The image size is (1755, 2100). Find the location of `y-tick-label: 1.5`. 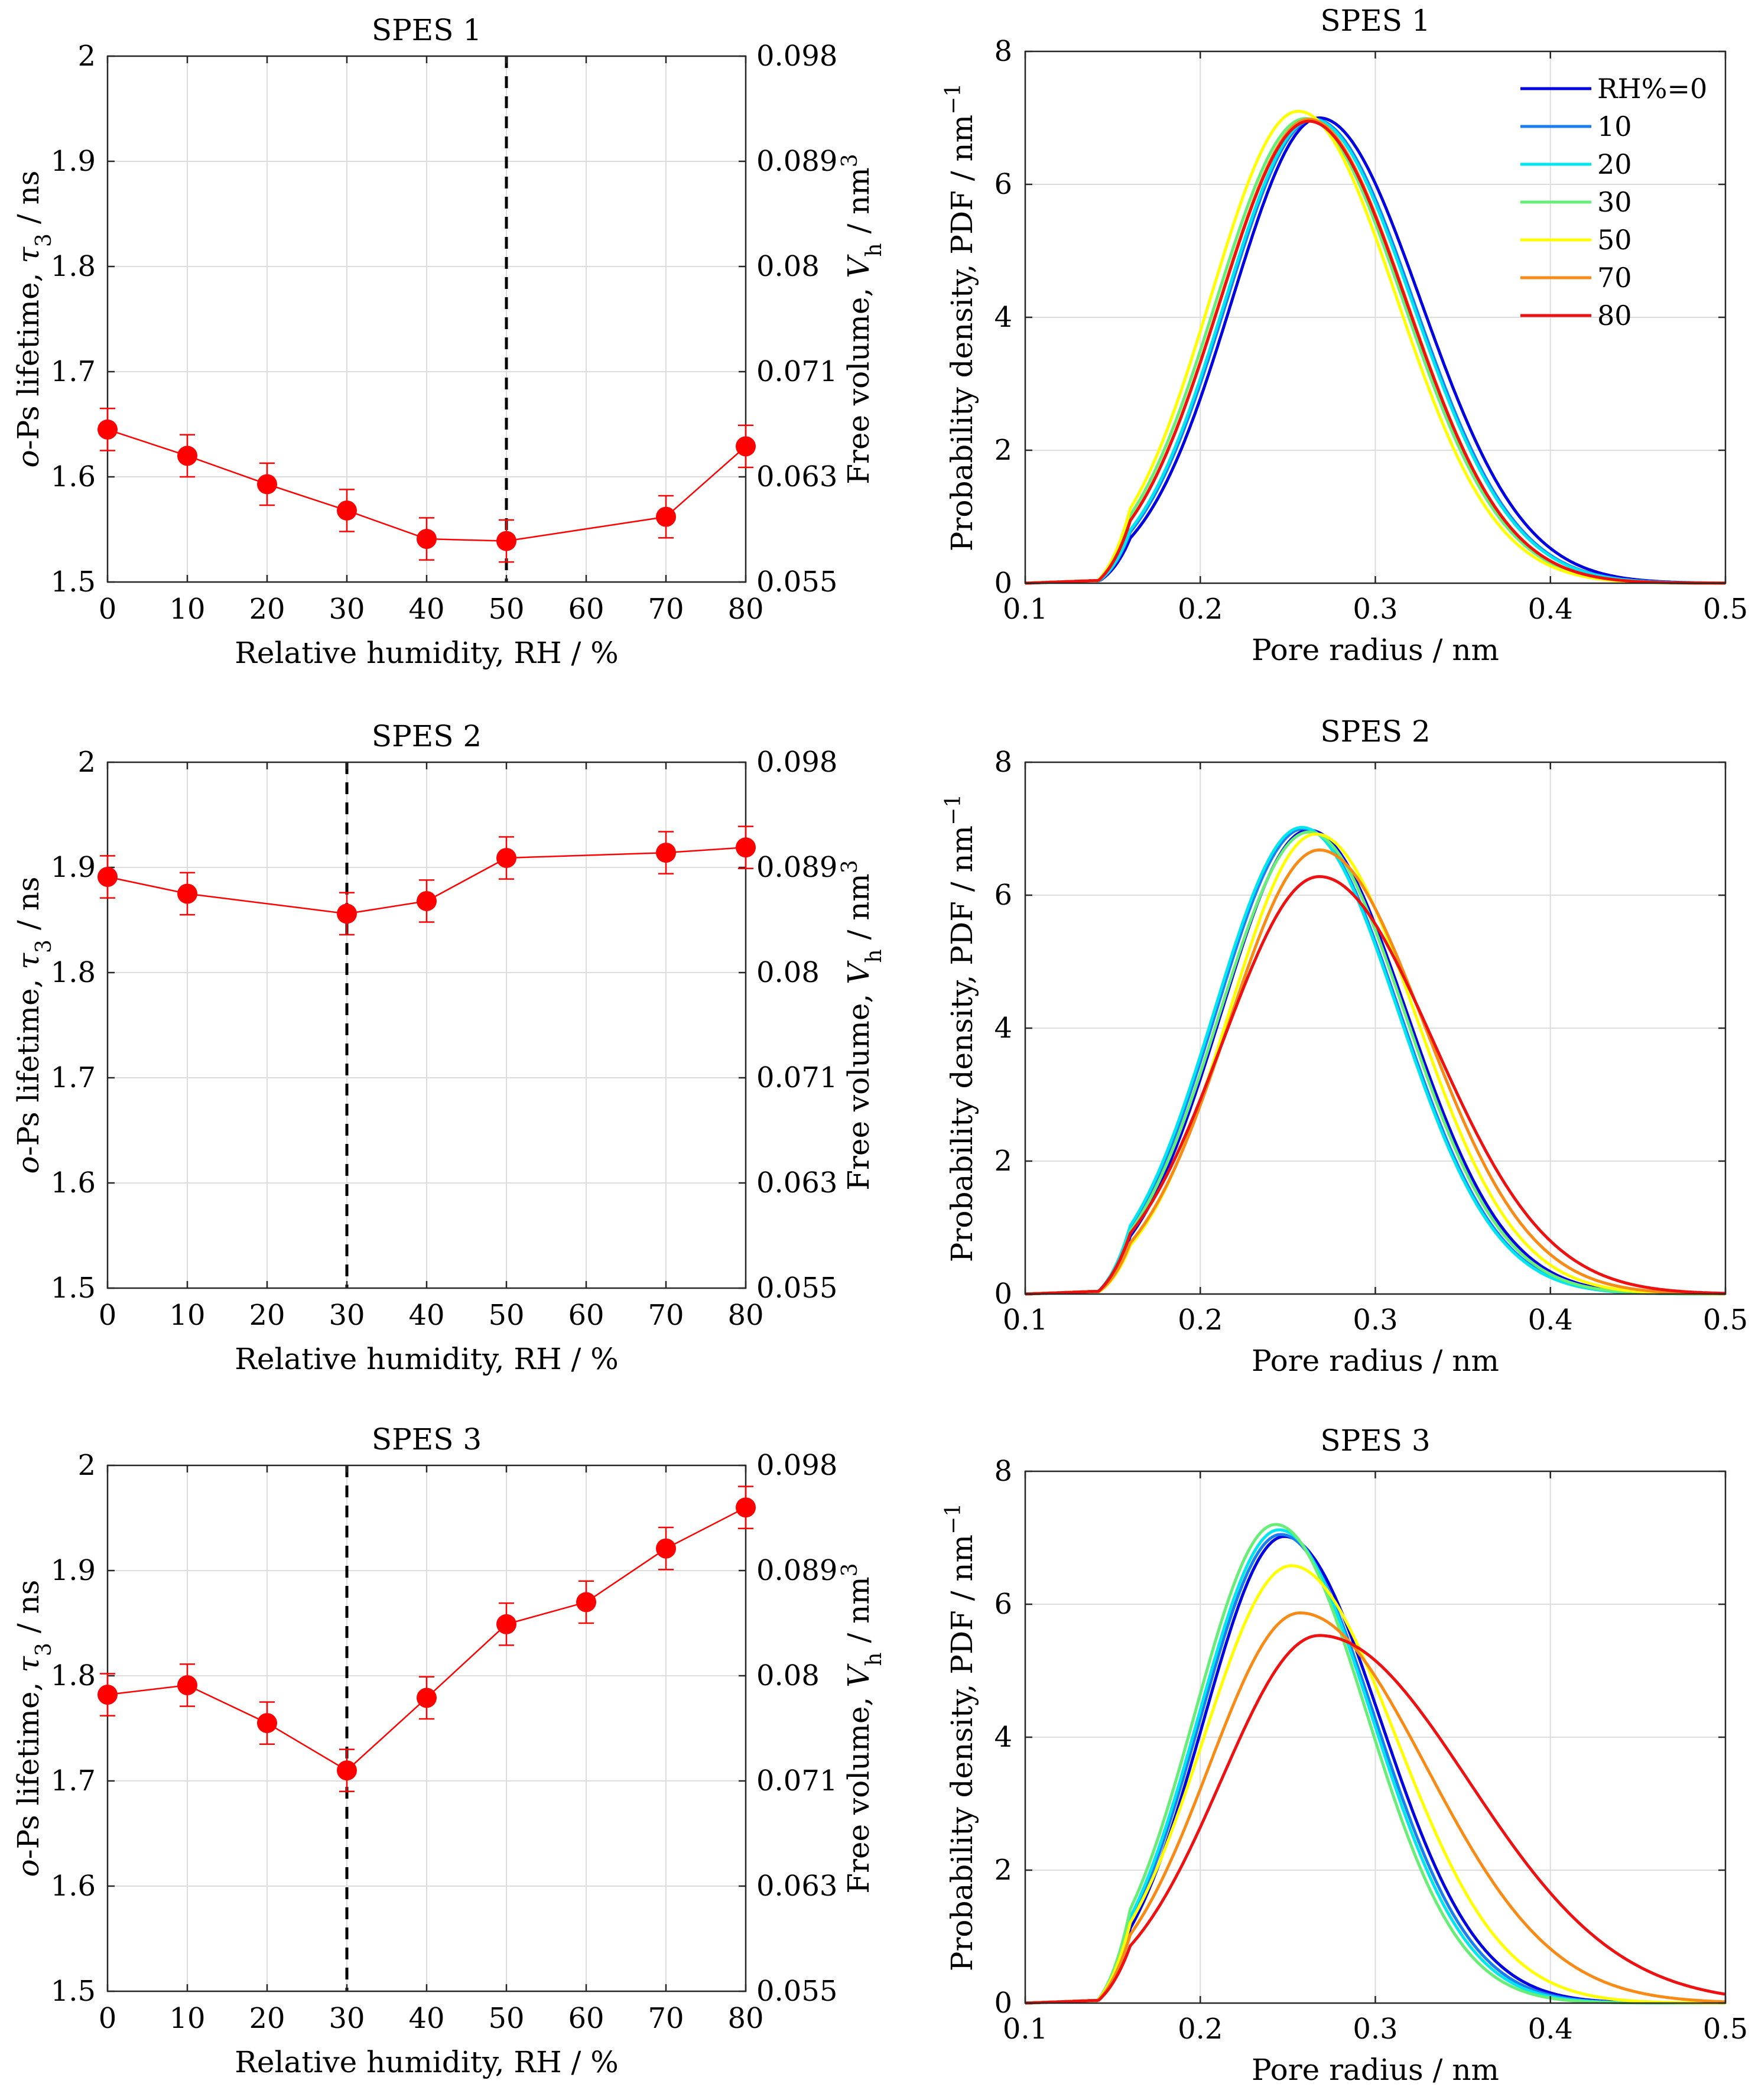

y-tick-label: 1.5 is located at coordinates (73, 582).